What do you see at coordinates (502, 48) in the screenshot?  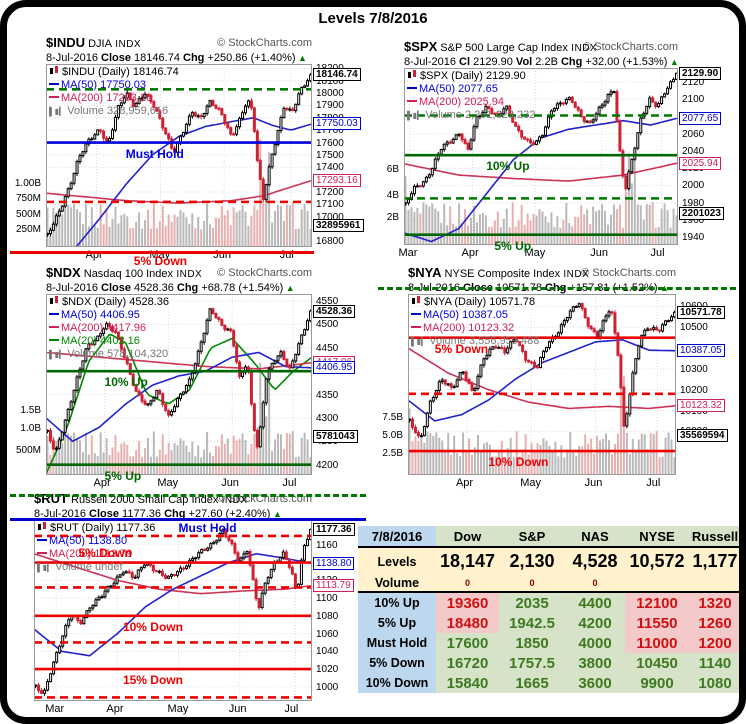 I see `index-name-label: S&P 500 Large Cap Index` at bounding box center [502, 48].